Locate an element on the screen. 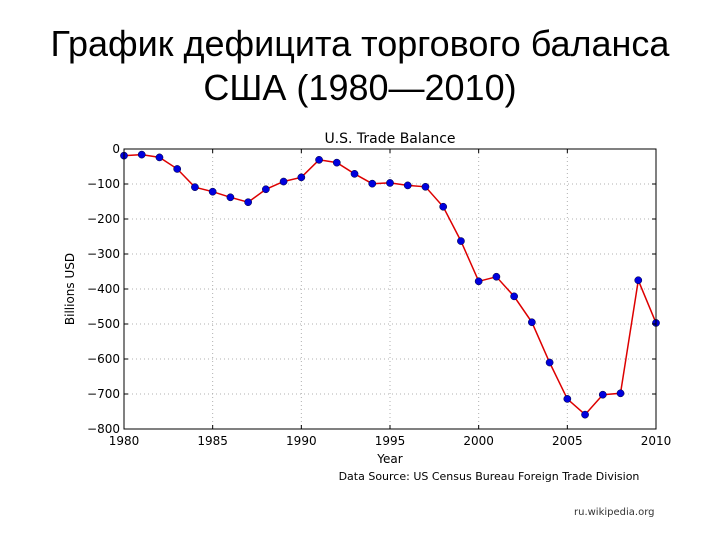 This screenshot has width=720, height=540. y-tick-label: −300 is located at coordinates (103, 254).